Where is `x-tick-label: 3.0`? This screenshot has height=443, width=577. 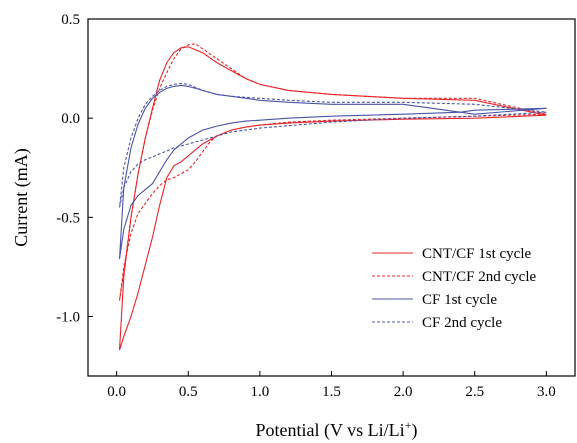
x-tick-label: 3.0 is located at coordinates (546, 392).